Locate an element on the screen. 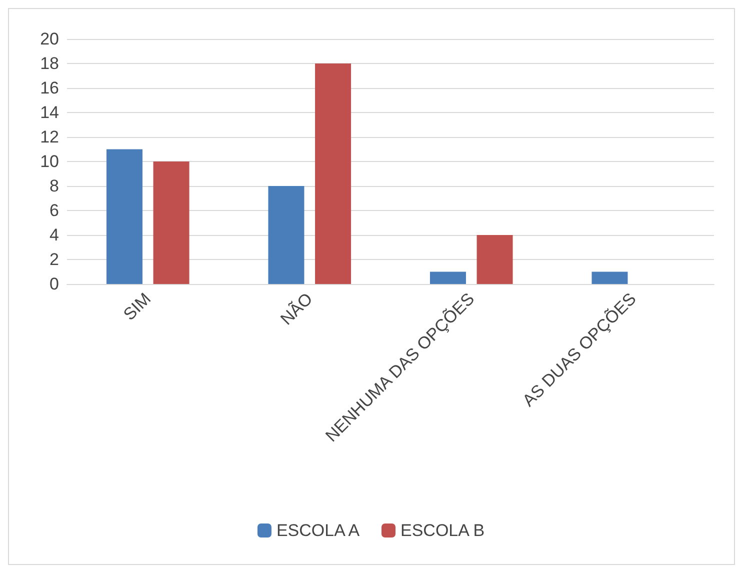  y-tick-label: 20 is located at coordinates (49, 39).